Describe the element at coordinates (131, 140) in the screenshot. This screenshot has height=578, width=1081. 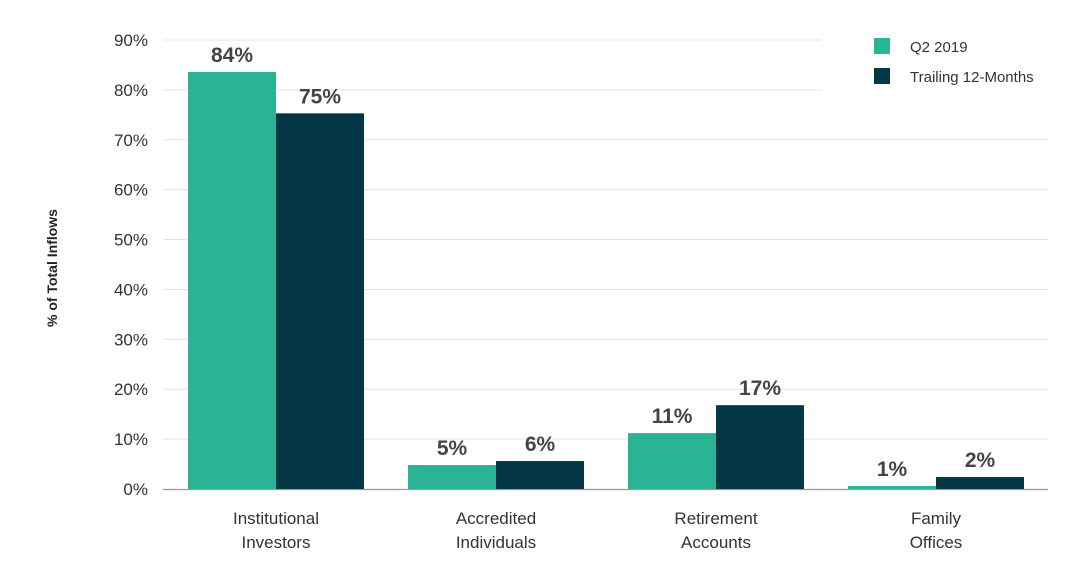
I see `y-tick-label: 70%` at that location.